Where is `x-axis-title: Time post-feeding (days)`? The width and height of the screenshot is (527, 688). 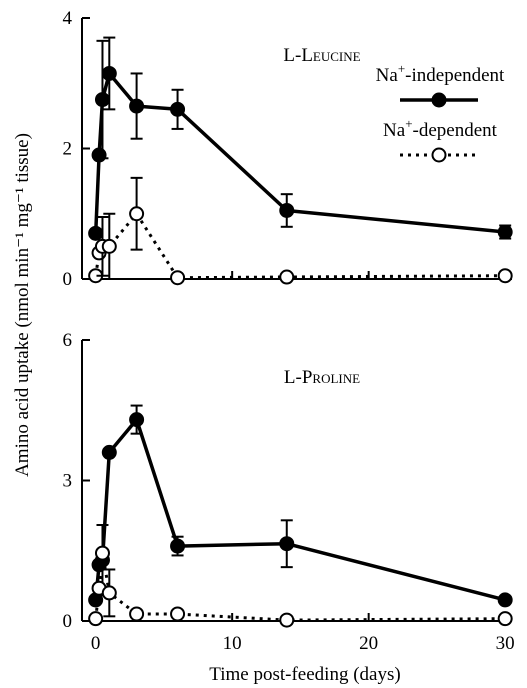 x-axis-title: Time post-feeding (days) is located at coordinates (304, 674).